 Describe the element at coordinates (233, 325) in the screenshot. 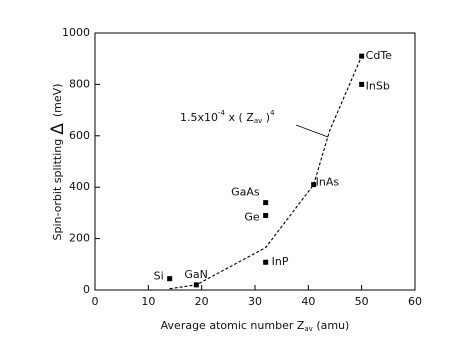

I see `x-label-main: Average atomic number Z` at that location.